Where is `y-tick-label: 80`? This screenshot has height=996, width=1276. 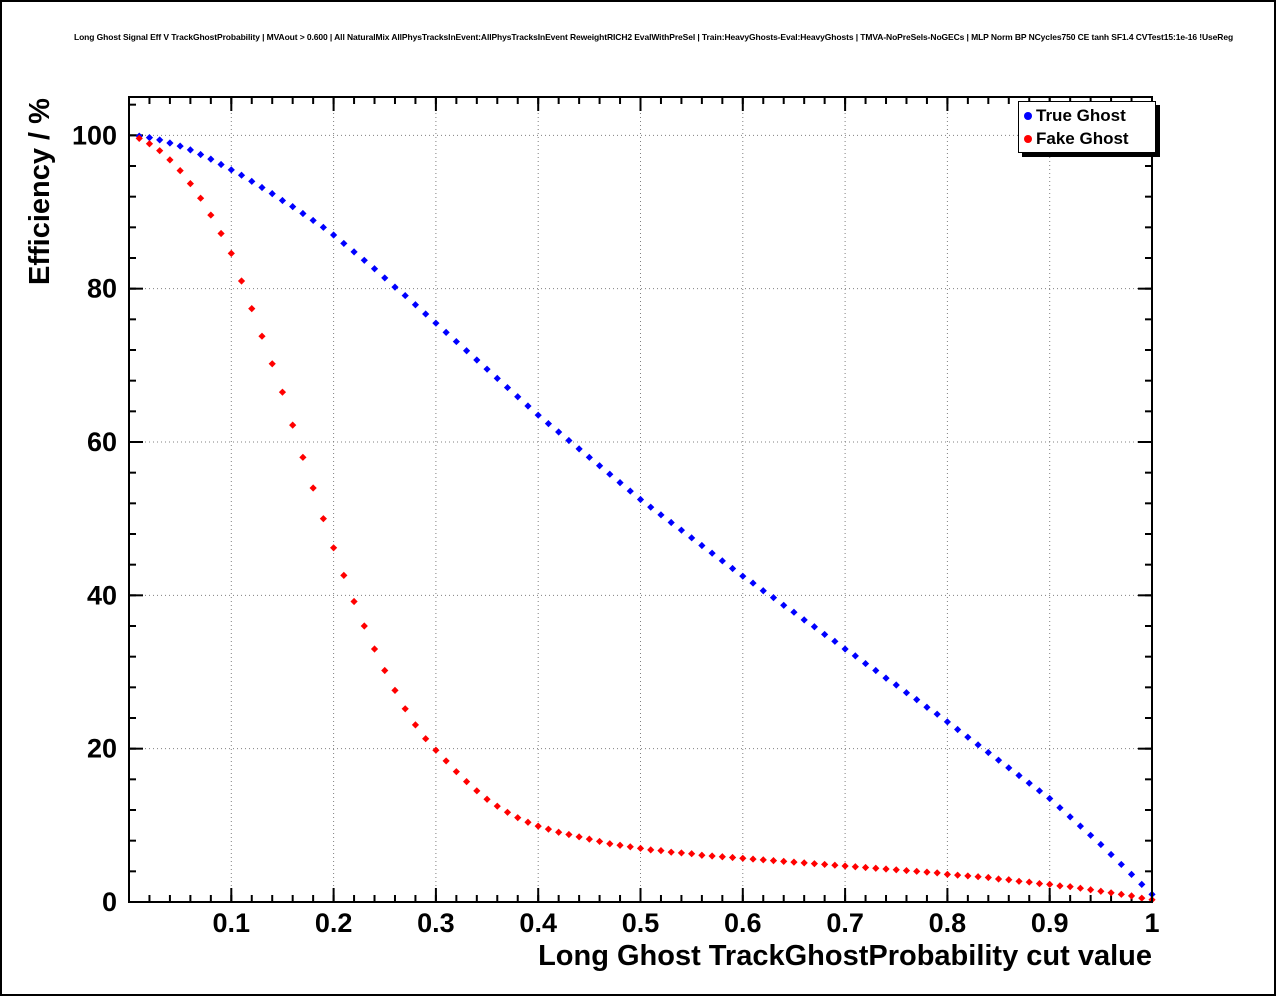 y-tick-label: 80 is located at coordinates (102, 289).